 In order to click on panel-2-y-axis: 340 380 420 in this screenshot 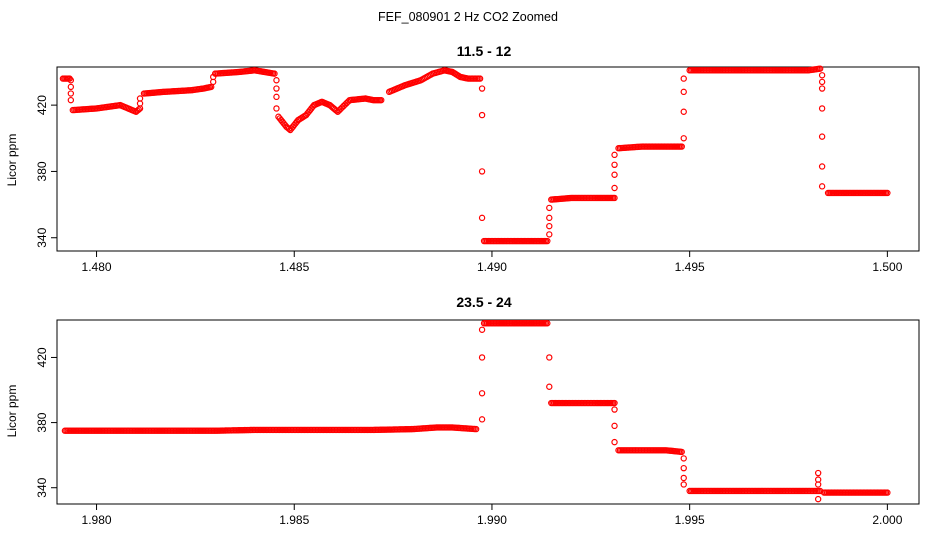, I will do `click(46, 422)`.